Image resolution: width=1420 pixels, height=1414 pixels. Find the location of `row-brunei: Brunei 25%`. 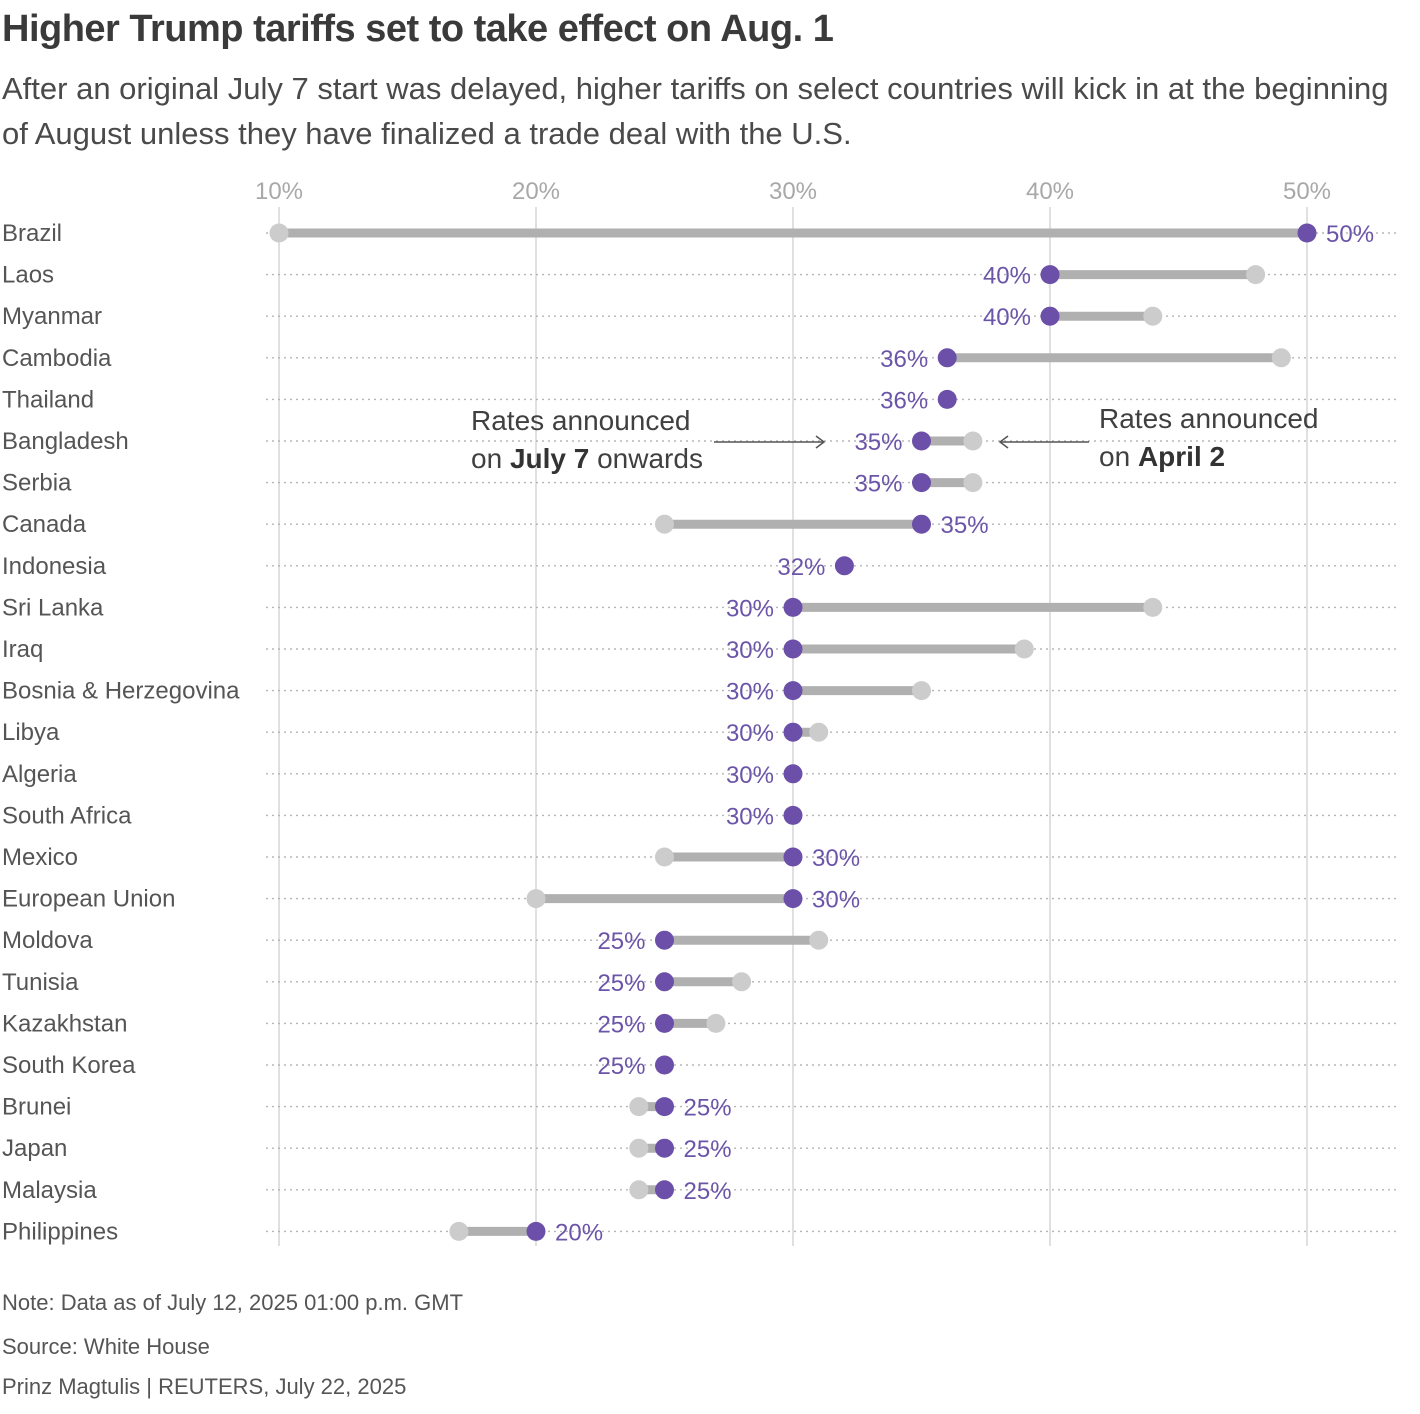

row-brunei: Brunei 25% is located at coordinates (699, 1108).